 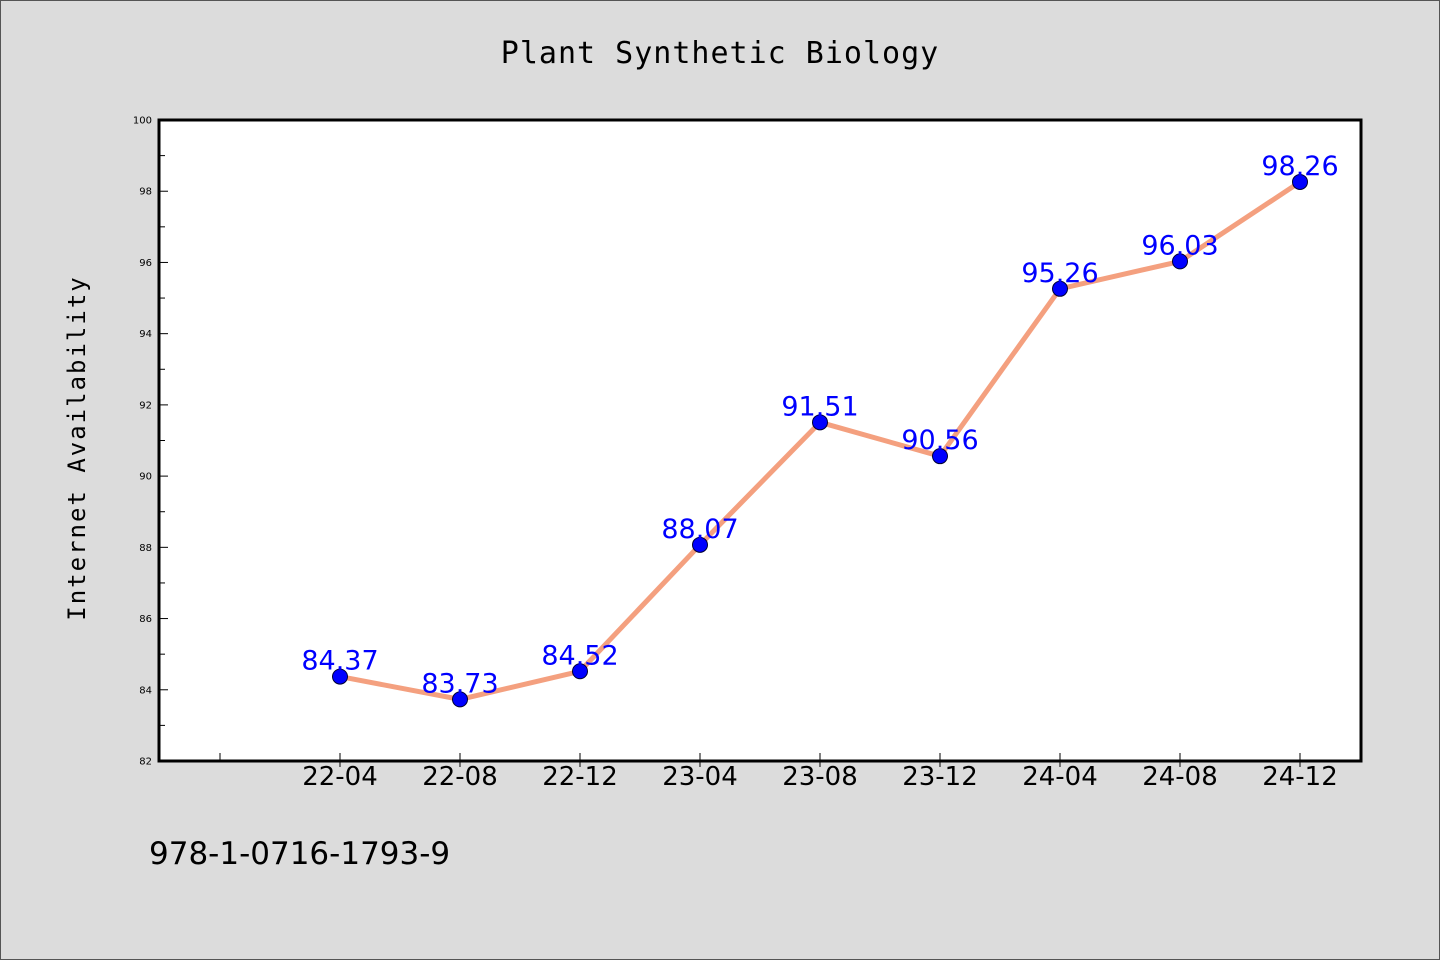 I want to click on data-value-label: 84.37, so click(x=339, y=661).